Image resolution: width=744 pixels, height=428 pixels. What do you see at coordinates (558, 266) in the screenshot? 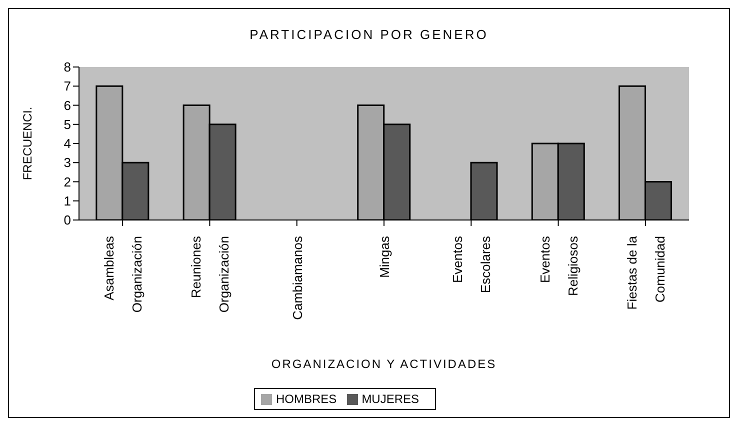
I see `x-tick-label: Eventos Religiosos` at bounding box center [558, 266].